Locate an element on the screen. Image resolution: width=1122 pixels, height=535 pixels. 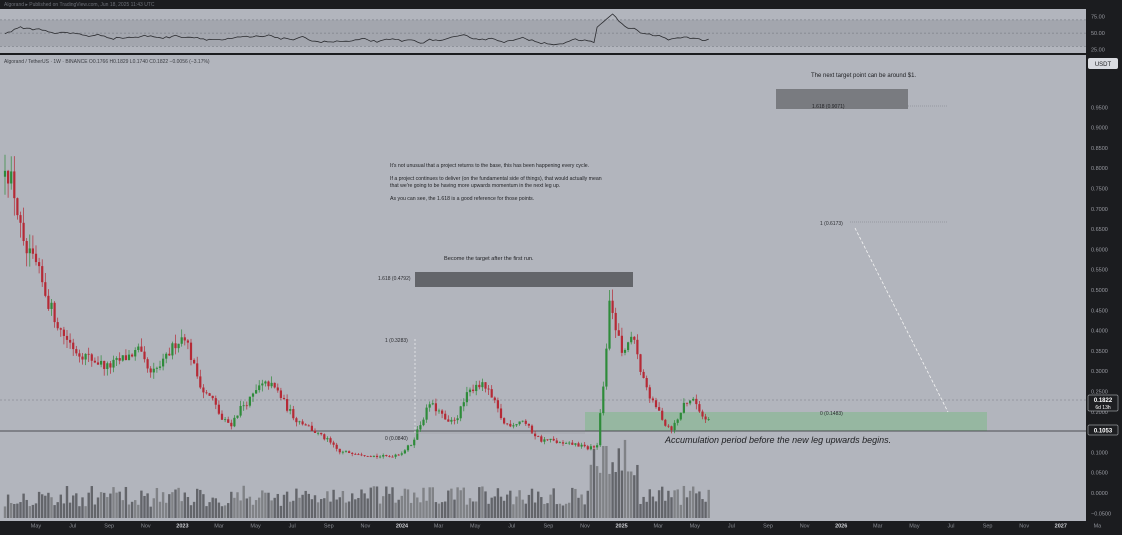
support-price-value: 0.1053 is located at coordinates (1103, 432).